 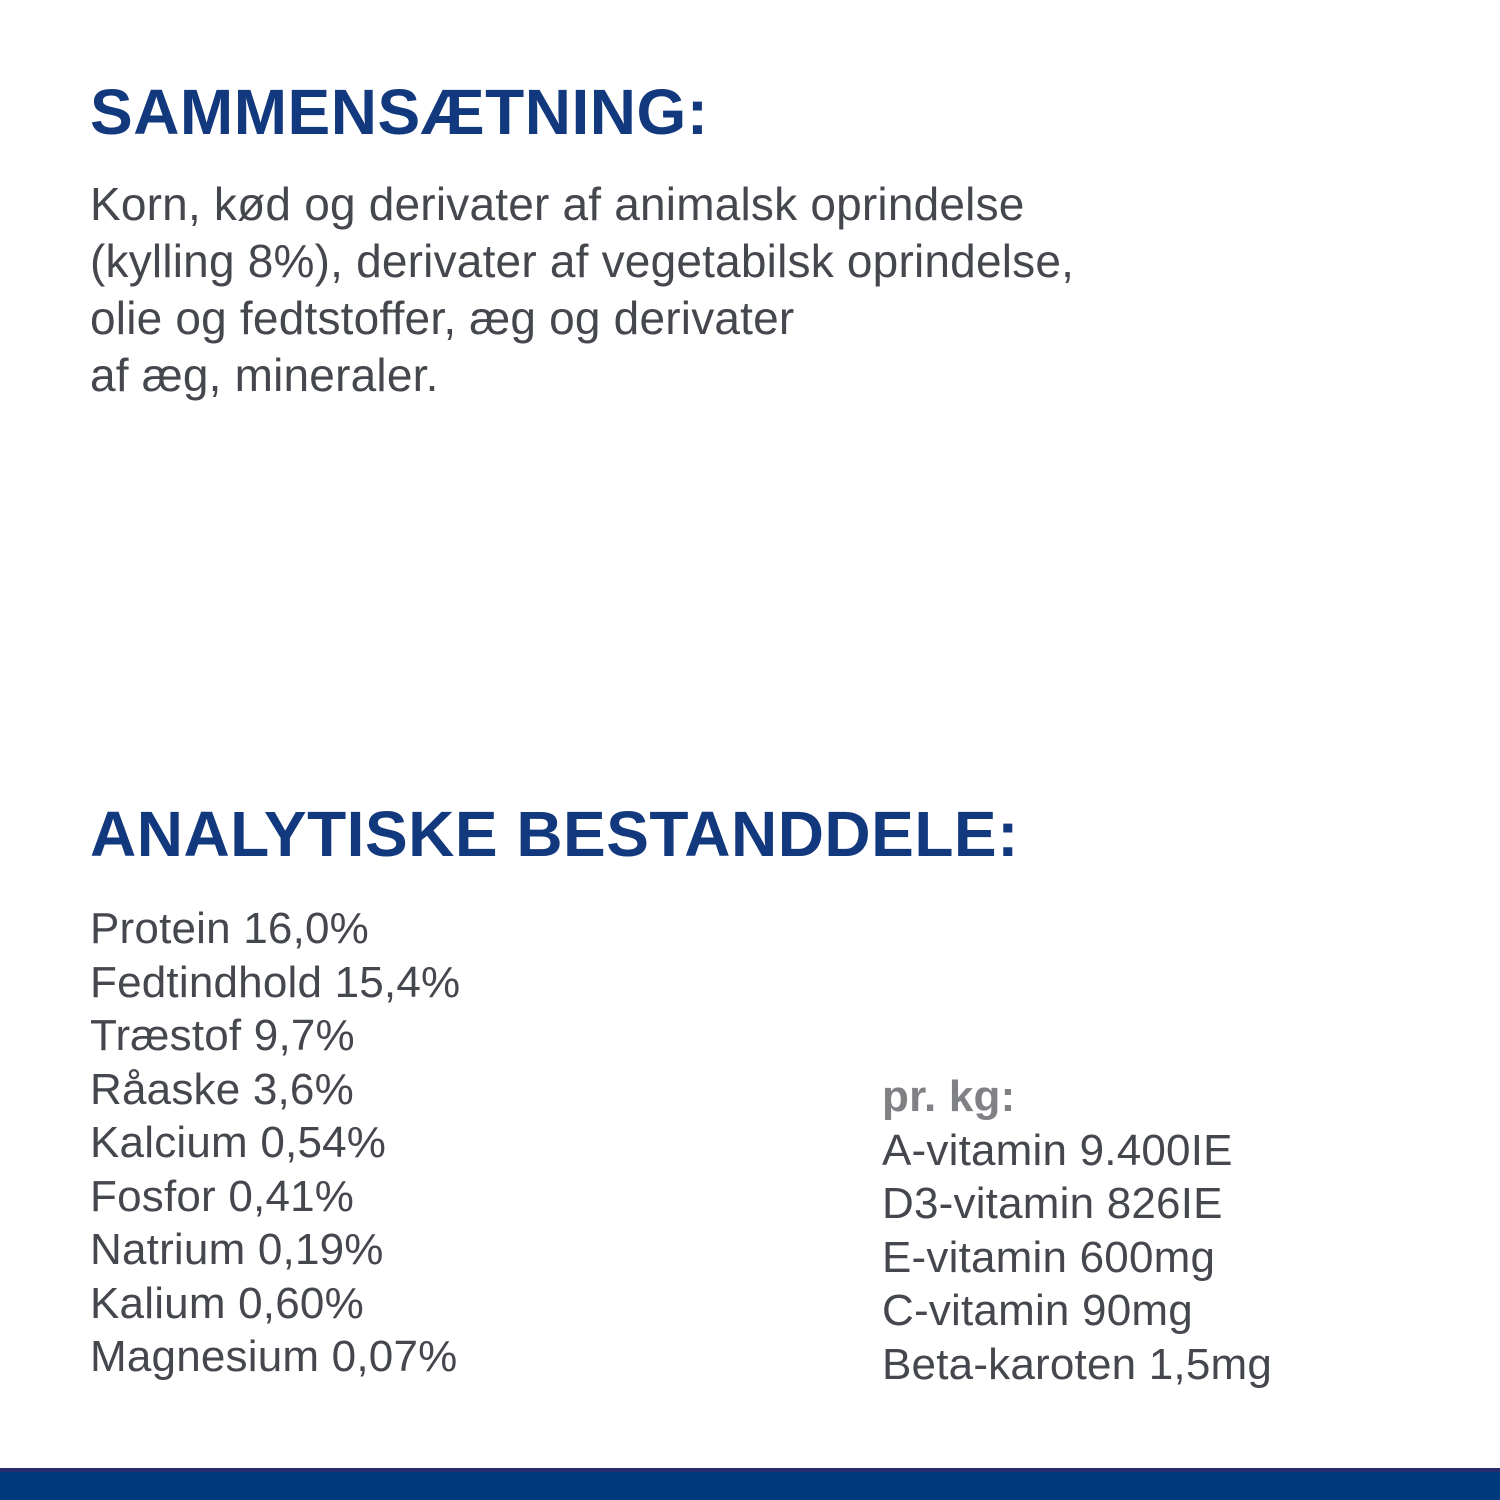 What do you see at coordinates (169, 1142) in the screenshot?
I see `nutrient-name: Kalcium` at bounding box center [169, 1142].